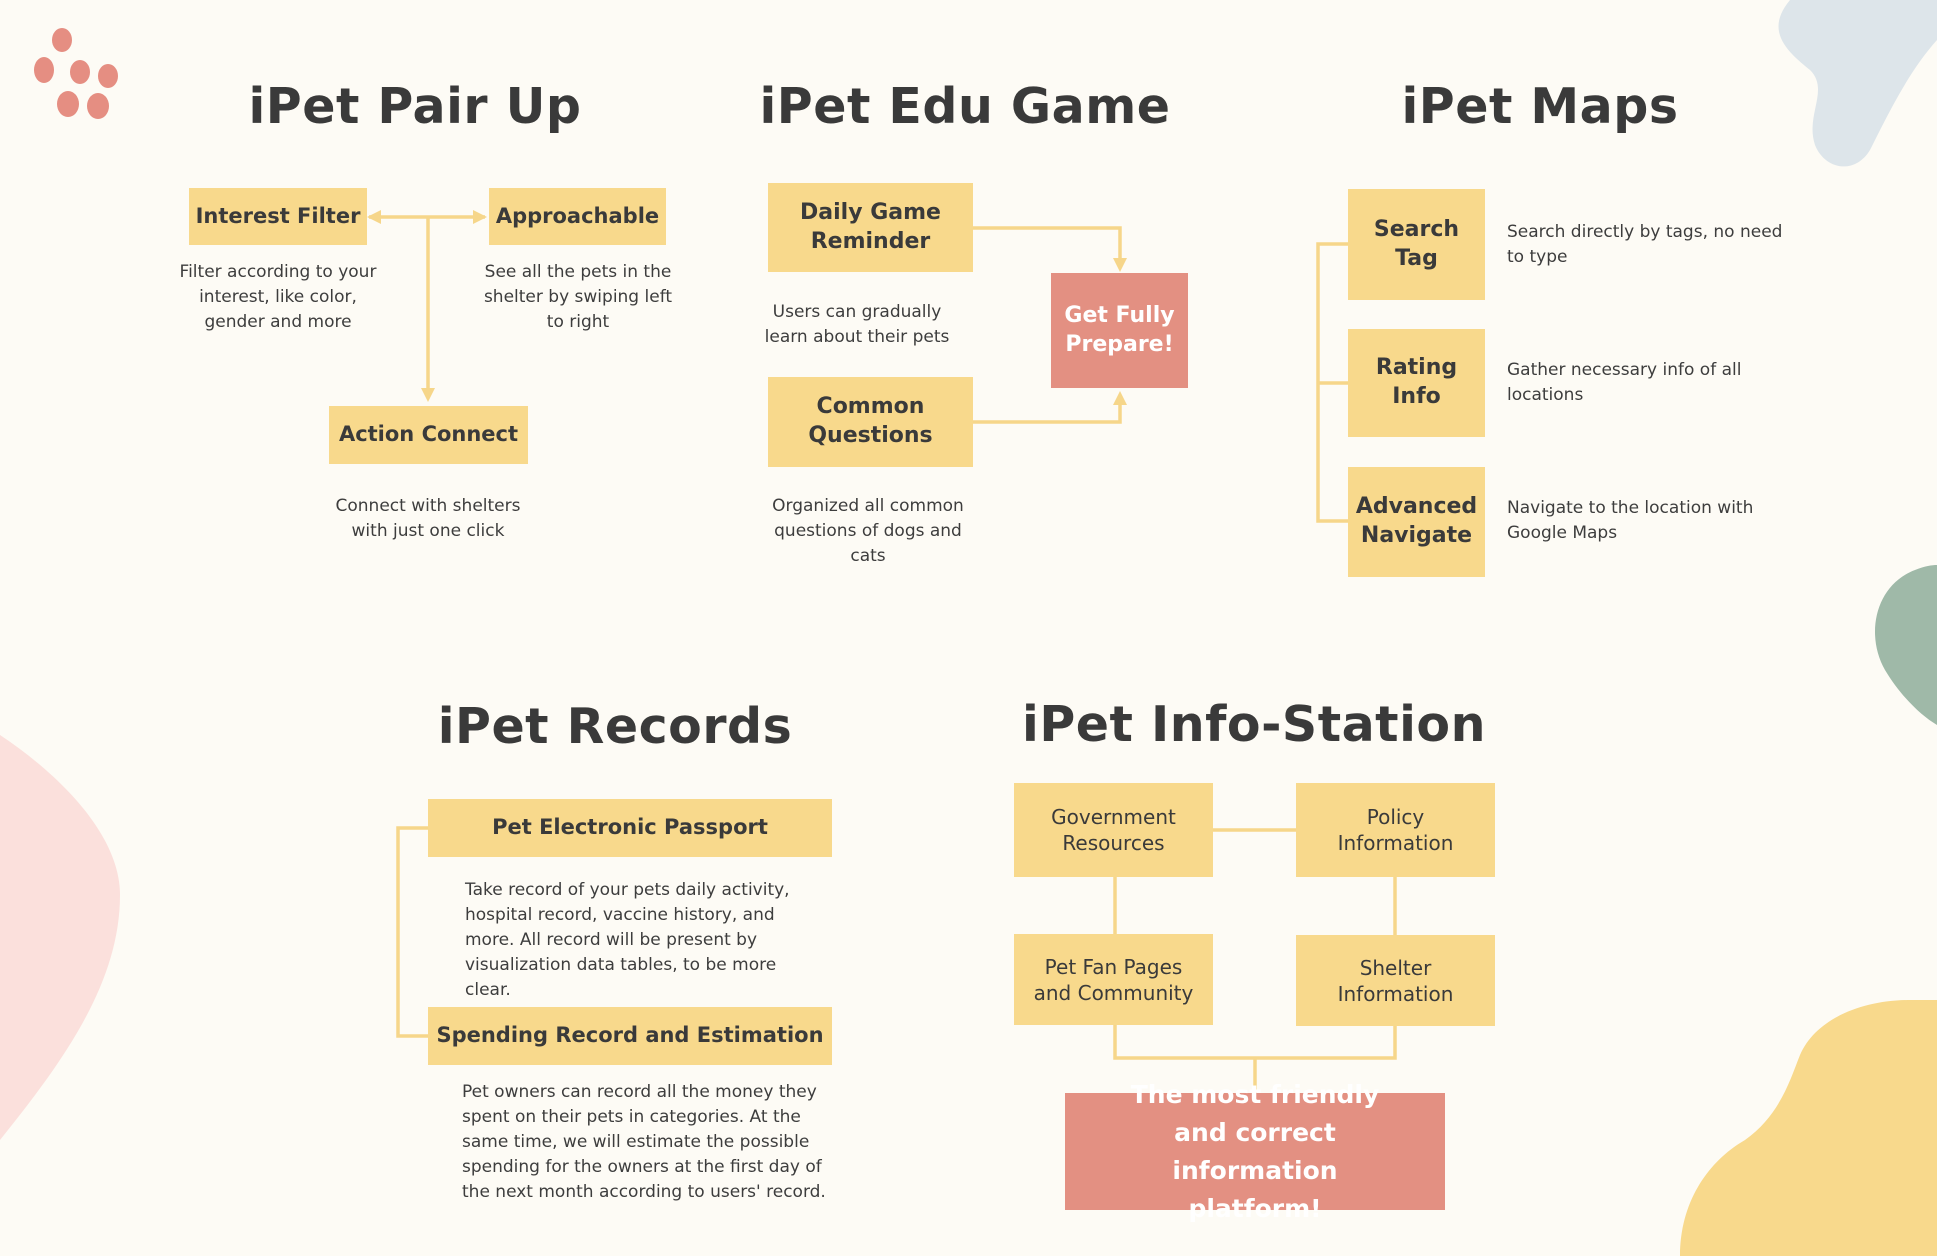 This screenshot has width=1937, height=1256. I want to click on spending-record-box: Spending Record and Estimation, so click(630, 1036).